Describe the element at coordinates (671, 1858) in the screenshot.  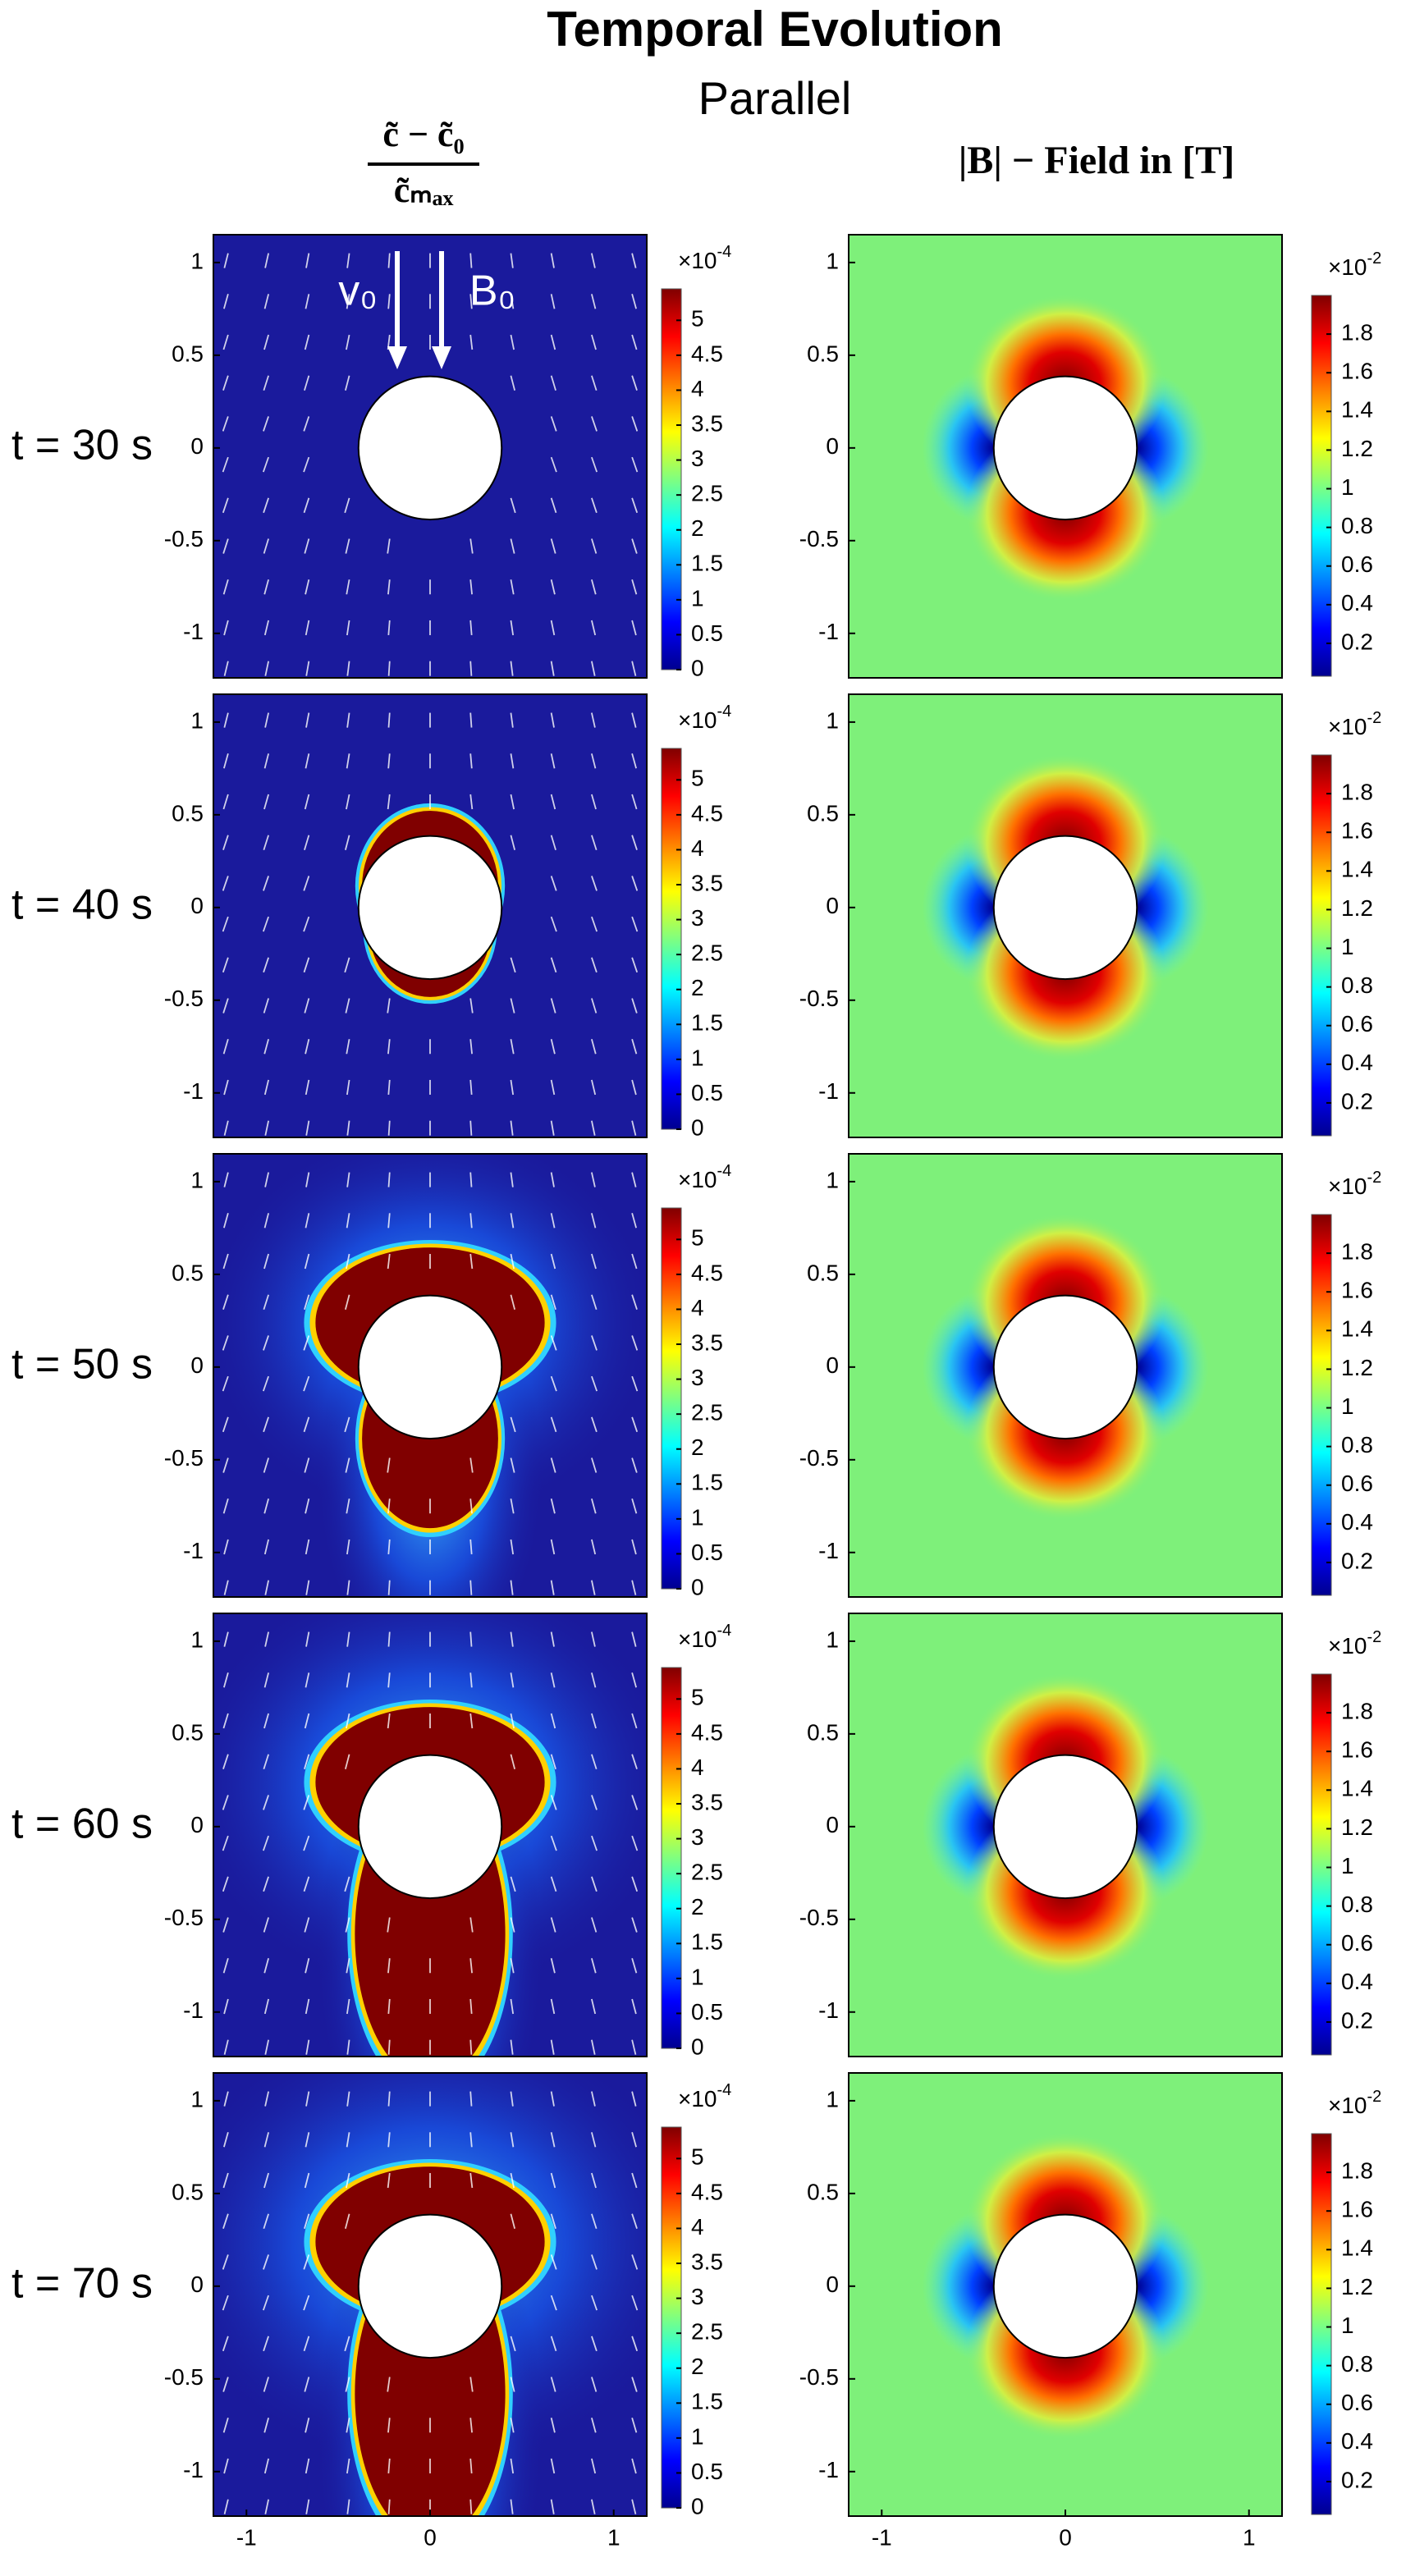
I see `colorbar` at that location.